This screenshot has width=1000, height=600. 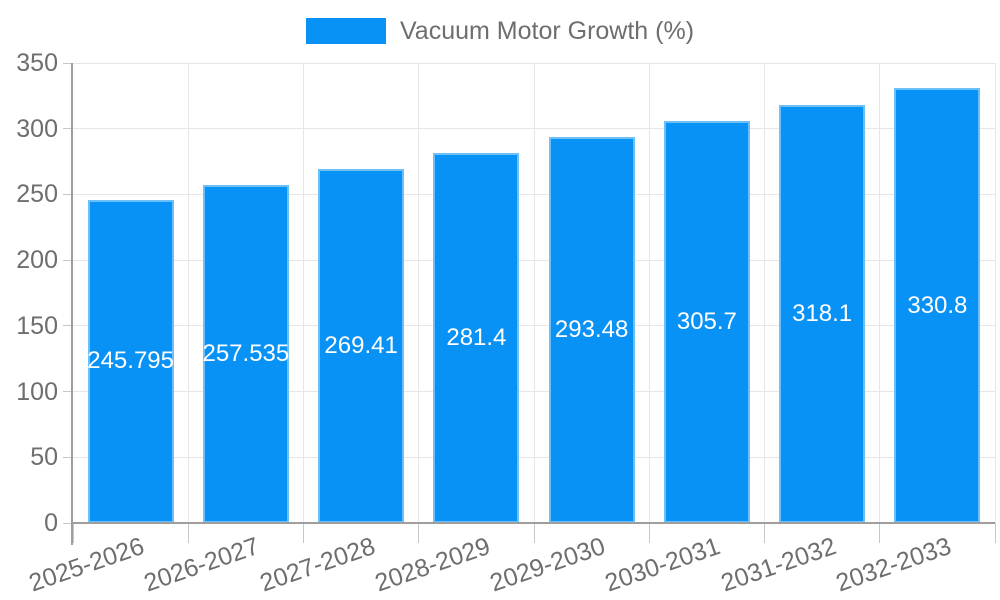 What do you see at coordinates (345, 31) in the screenshot?
I see `legend-swatch` at bounding box center [345, 31].